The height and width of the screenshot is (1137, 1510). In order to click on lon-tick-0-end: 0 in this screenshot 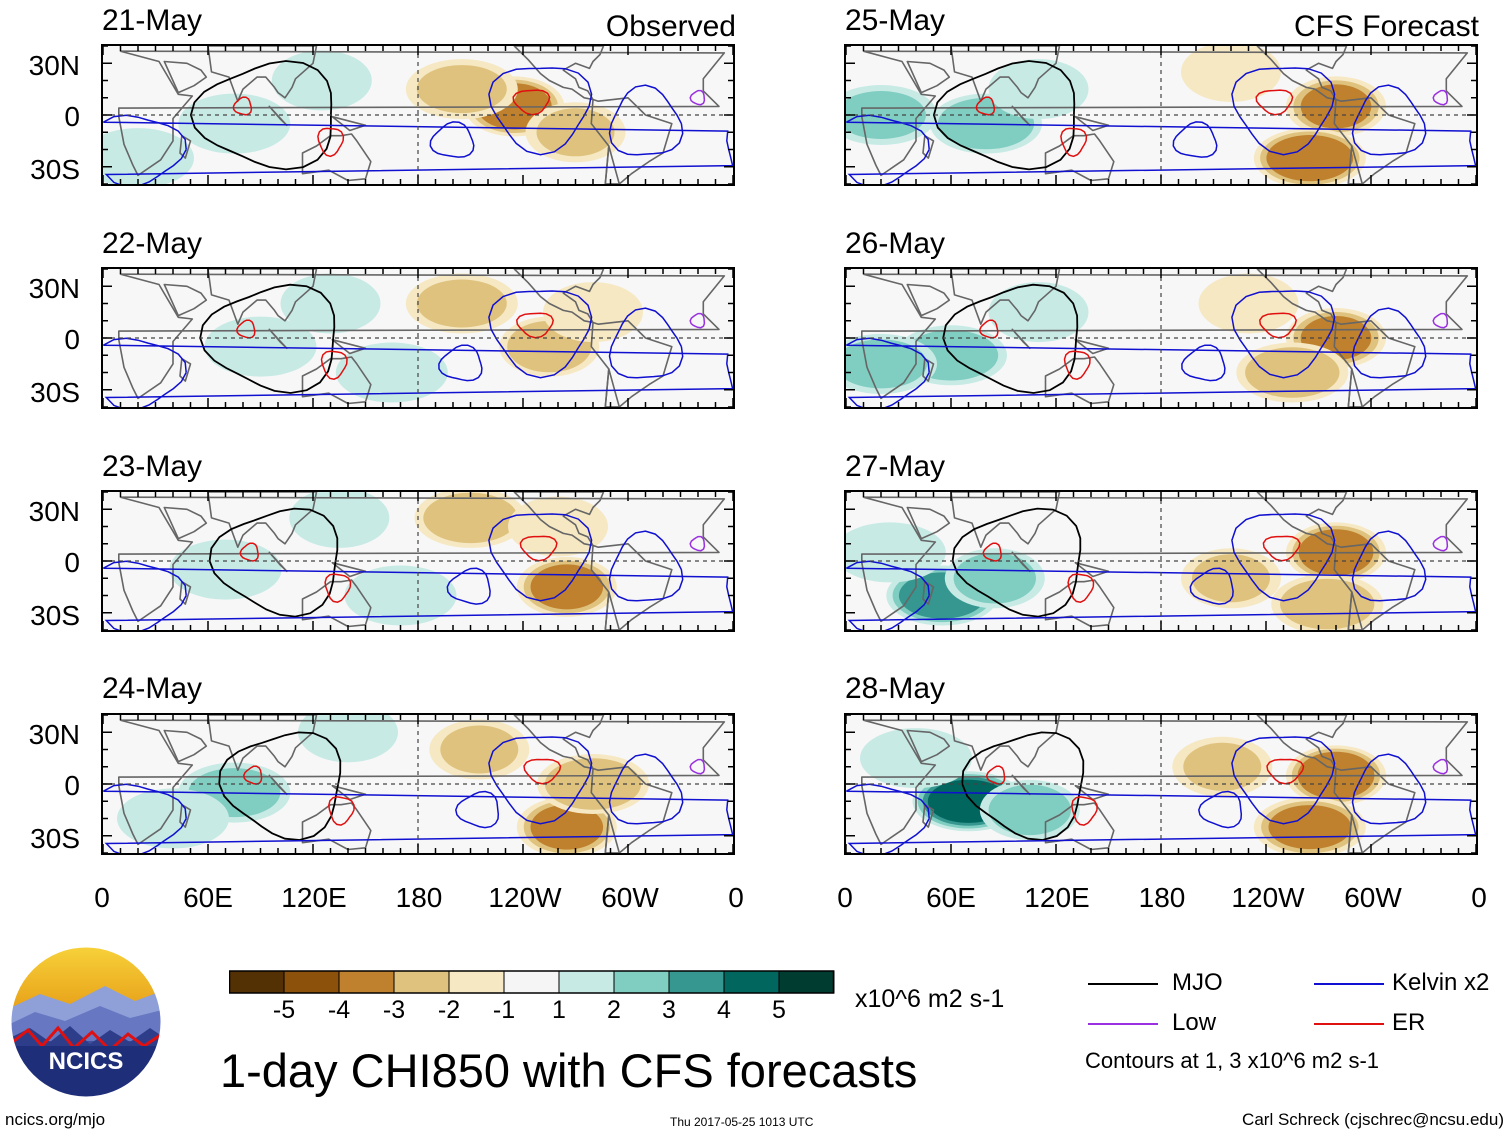, I will do `click(736, 897)`.